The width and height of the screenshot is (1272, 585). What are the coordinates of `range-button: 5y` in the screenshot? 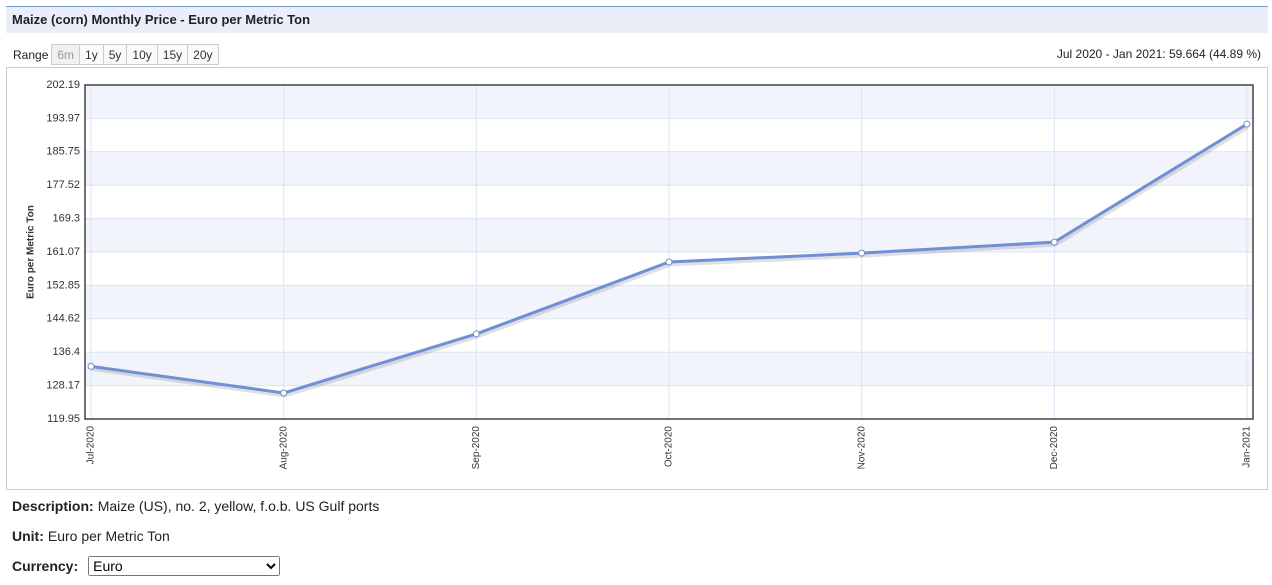 It's located at (115, 54).